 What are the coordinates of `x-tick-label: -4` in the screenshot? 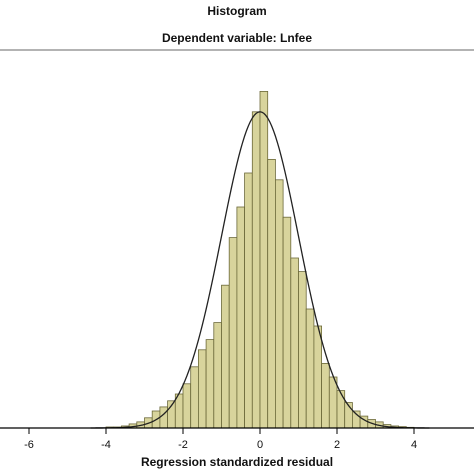 It's located at (106, 445).